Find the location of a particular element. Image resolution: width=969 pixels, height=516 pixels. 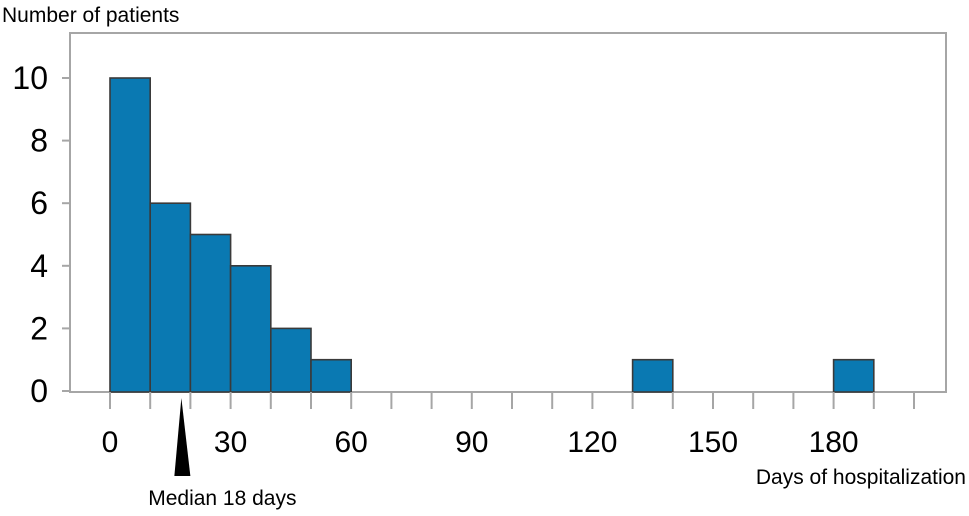

x-tick-label: 0 is located at coordinates (110, 442).